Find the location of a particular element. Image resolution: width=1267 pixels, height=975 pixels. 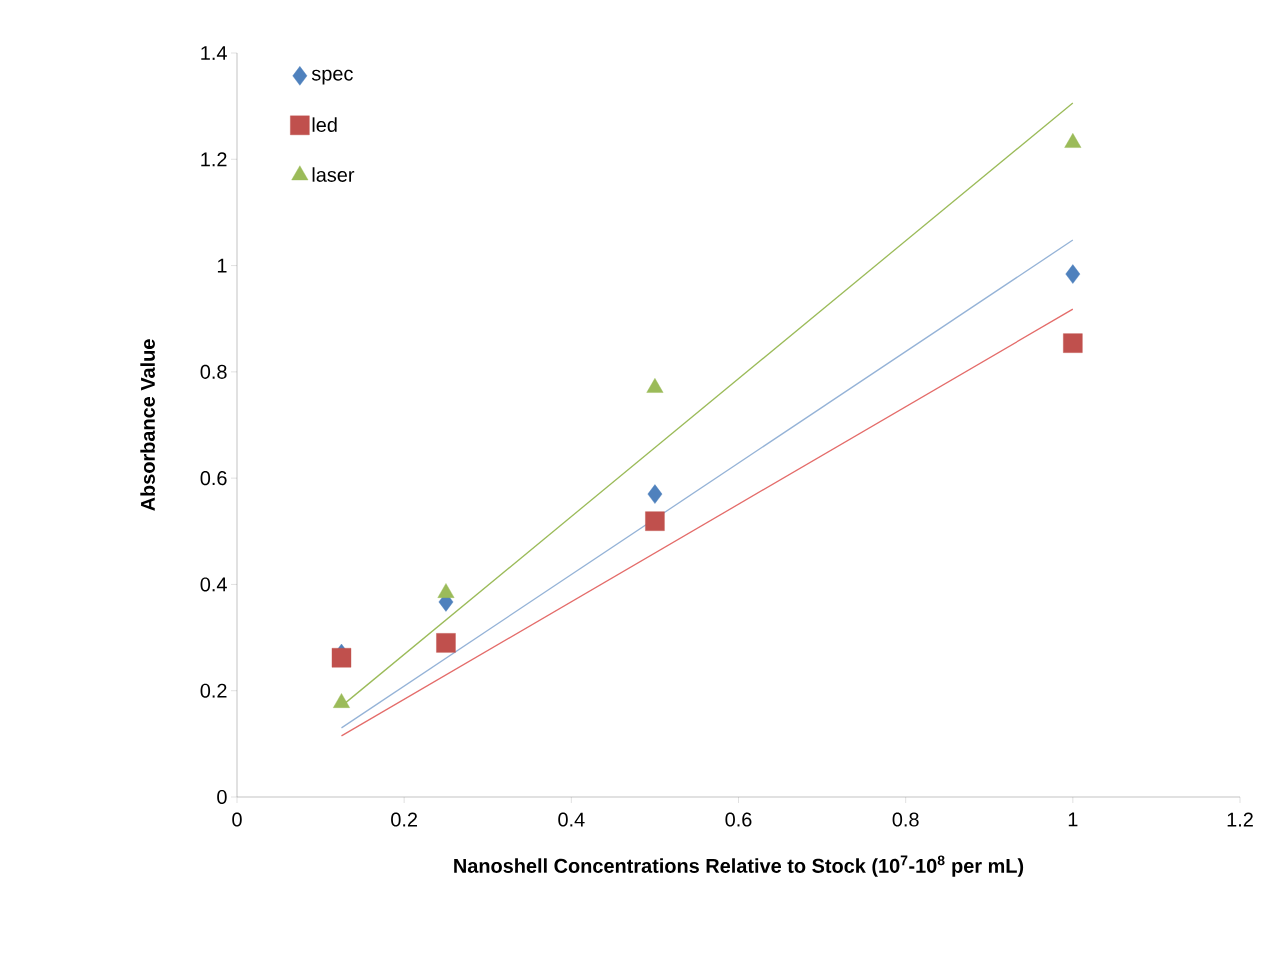

y-tick-label: 1.4 is located at coordinates (214, 53).